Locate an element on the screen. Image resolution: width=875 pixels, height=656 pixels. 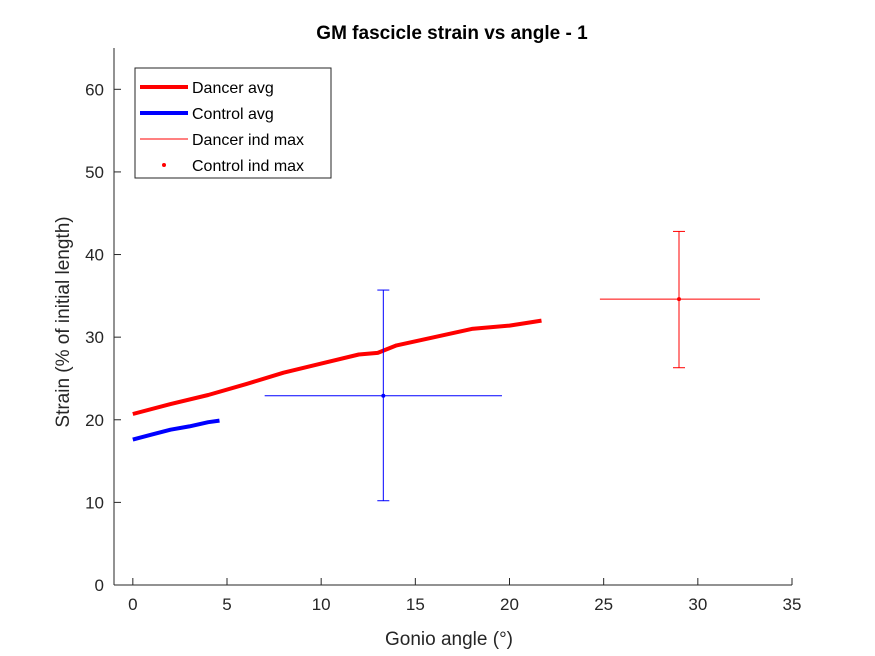
x-tick-label: 30 is located at coordinates (697, 604).